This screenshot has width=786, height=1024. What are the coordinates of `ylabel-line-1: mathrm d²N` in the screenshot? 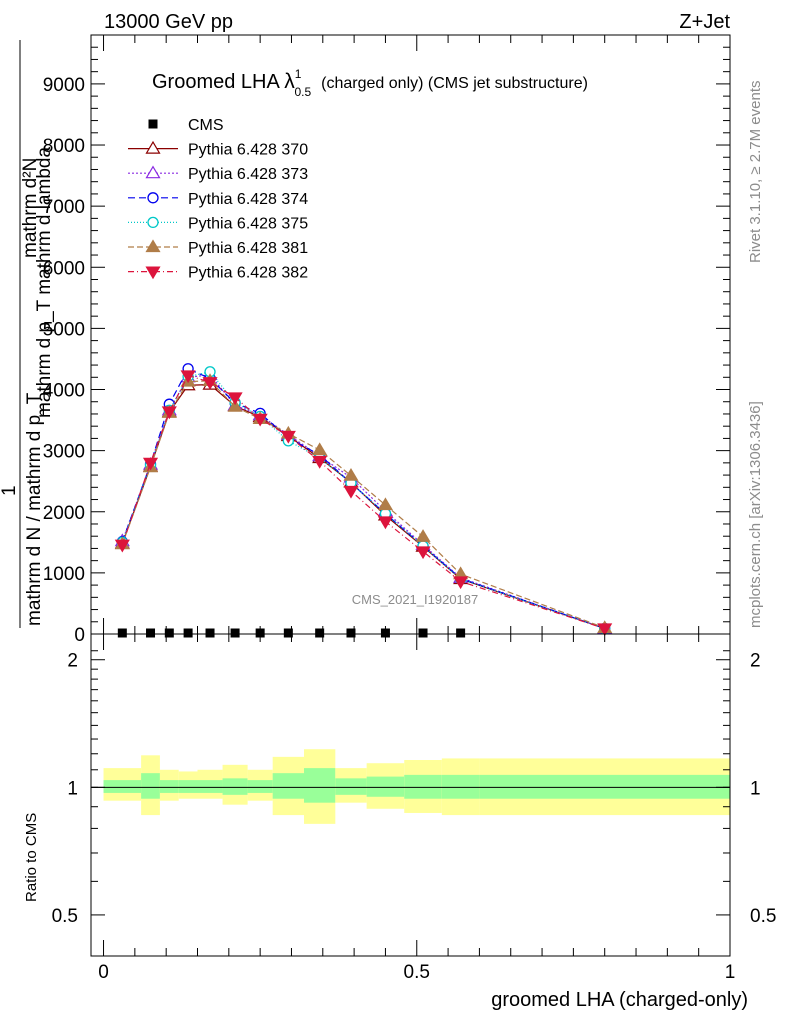 It's located at (30, 208).